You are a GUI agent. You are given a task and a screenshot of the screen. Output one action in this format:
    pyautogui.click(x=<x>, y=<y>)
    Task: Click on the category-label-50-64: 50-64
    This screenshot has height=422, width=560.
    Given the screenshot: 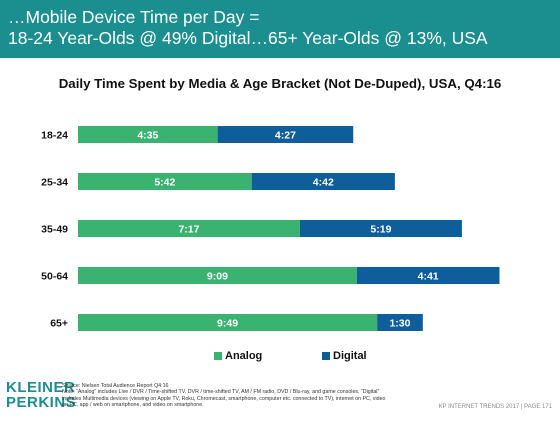 What is the action you would take?
    pyautogui.click(x=54, y=277)
    